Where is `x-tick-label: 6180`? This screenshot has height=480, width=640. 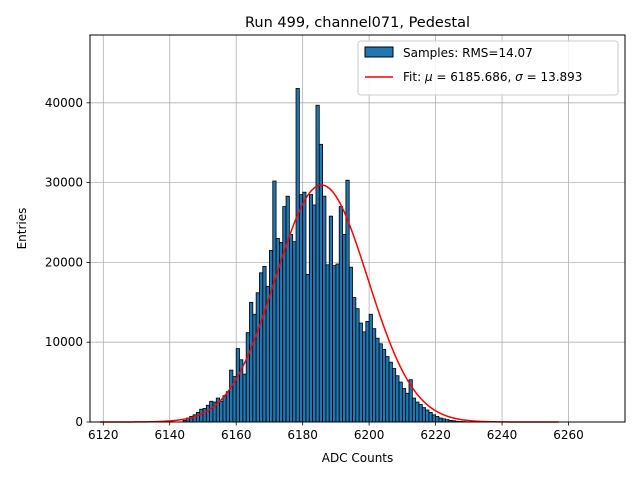 x-tick-label: 6180 is located at coordinates (302, 435).